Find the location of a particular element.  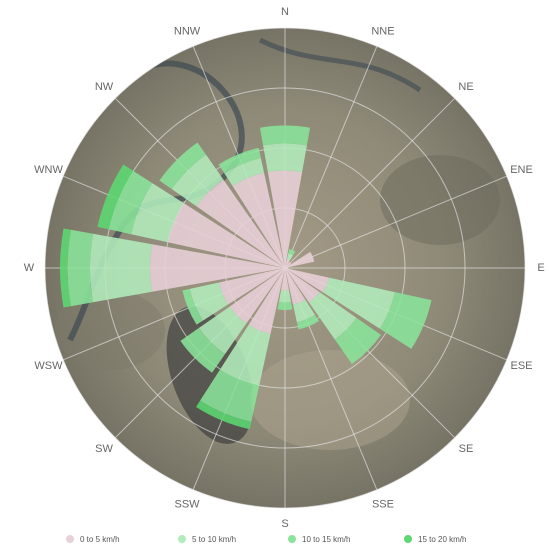

direction-label-wnw: WNW is located at coordinates (48, 170).